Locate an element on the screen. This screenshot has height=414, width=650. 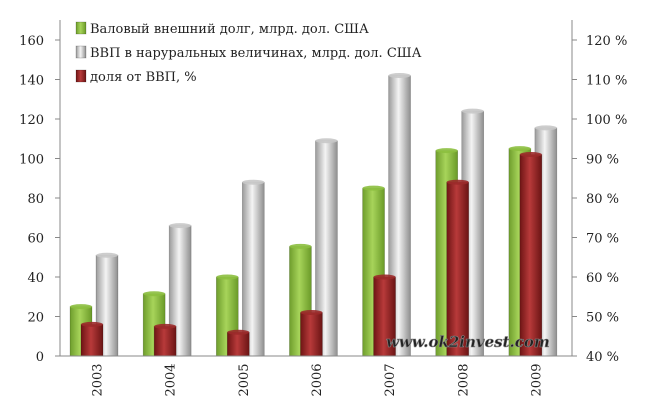
x-tick-label: 2007 is located at coordinates (390, 379).